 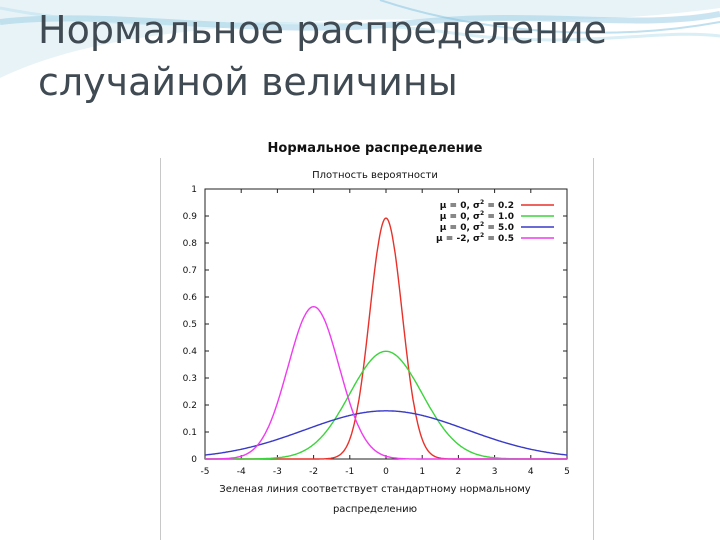 What do you see at coordinates (349, 472) in the screenshot?
I see `x-tick-label: -1` at bounding box center [349, 472].